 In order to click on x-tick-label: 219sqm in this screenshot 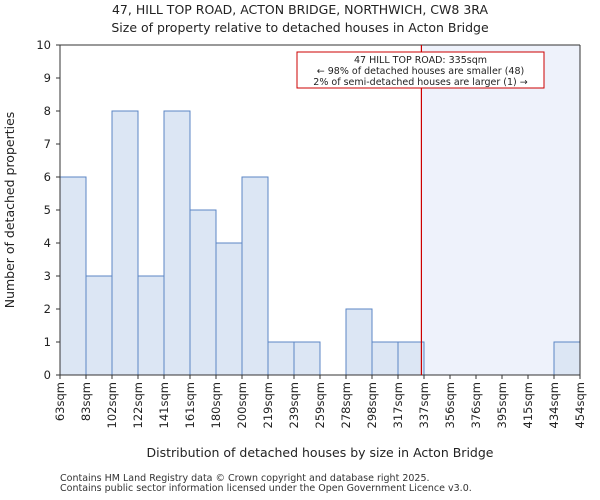, I will do `click(268, 405)`.